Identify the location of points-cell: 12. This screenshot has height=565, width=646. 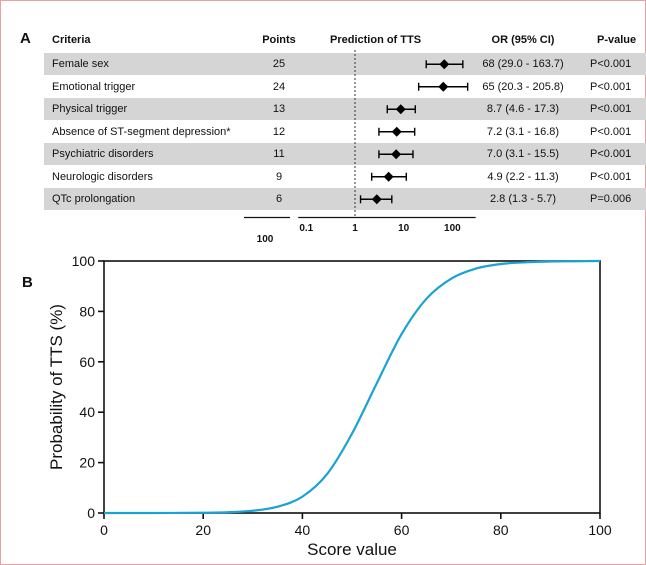
(279, 131).